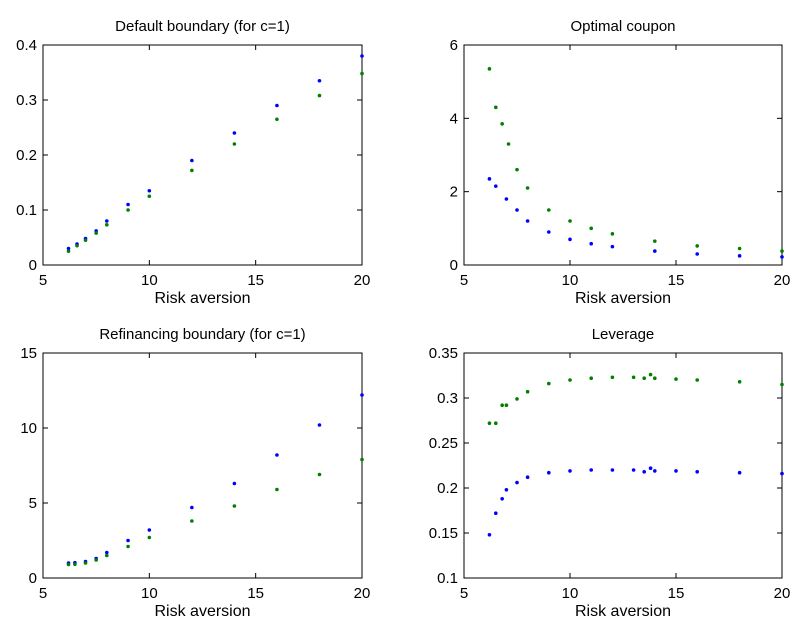 This screenshot has height=625, width=800. Describe the element at coordinates (26, 210) in the screenshot. I see `y-tick-label: 0.1` at that location.